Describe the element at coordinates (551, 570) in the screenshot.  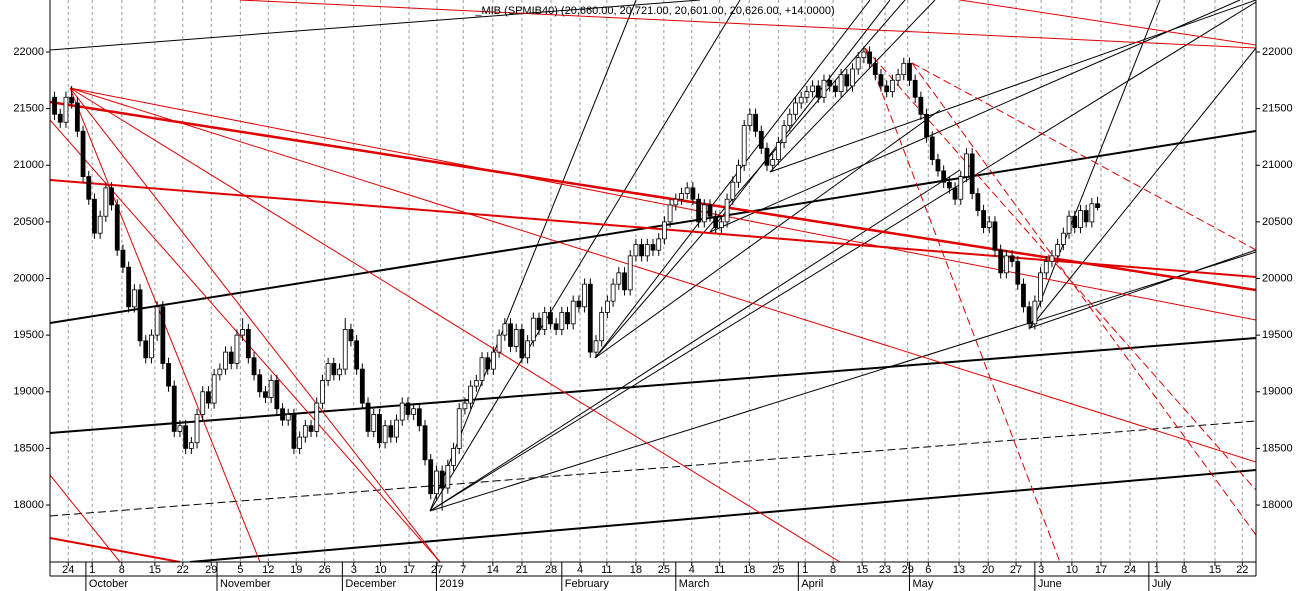
I see `x-tick-label: 28` at that location.